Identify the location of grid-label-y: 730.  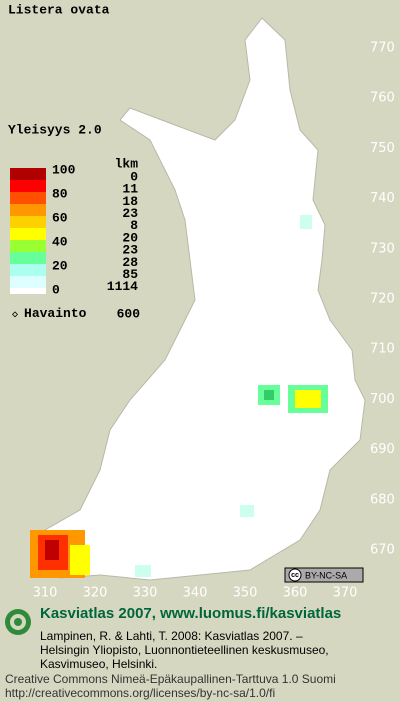
(382, 248).